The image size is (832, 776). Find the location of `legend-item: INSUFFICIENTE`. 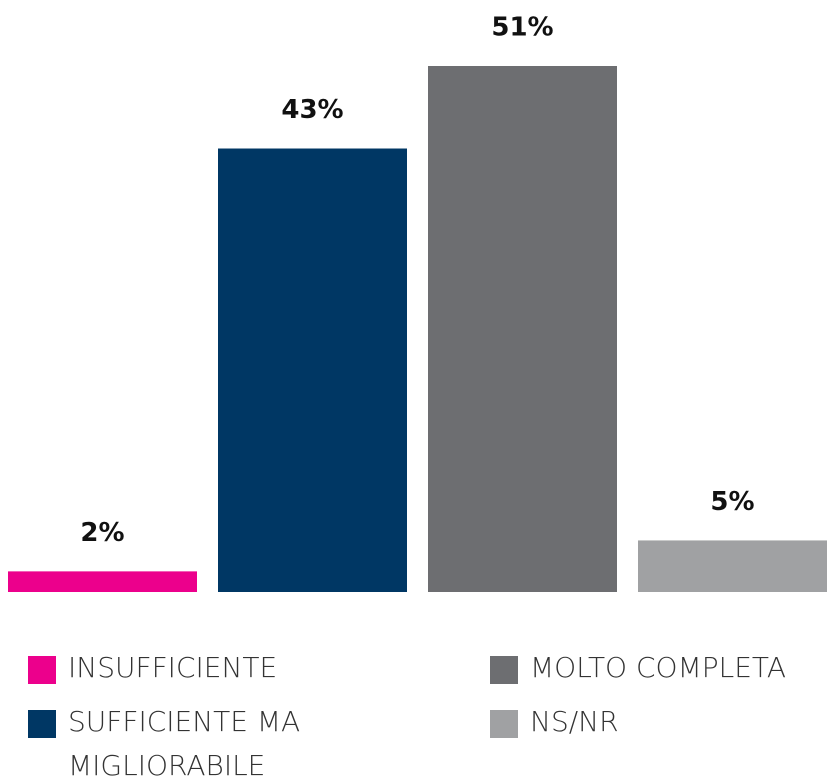

legend-item: INSUFFICIENTE is located at coordinates (152, 670).